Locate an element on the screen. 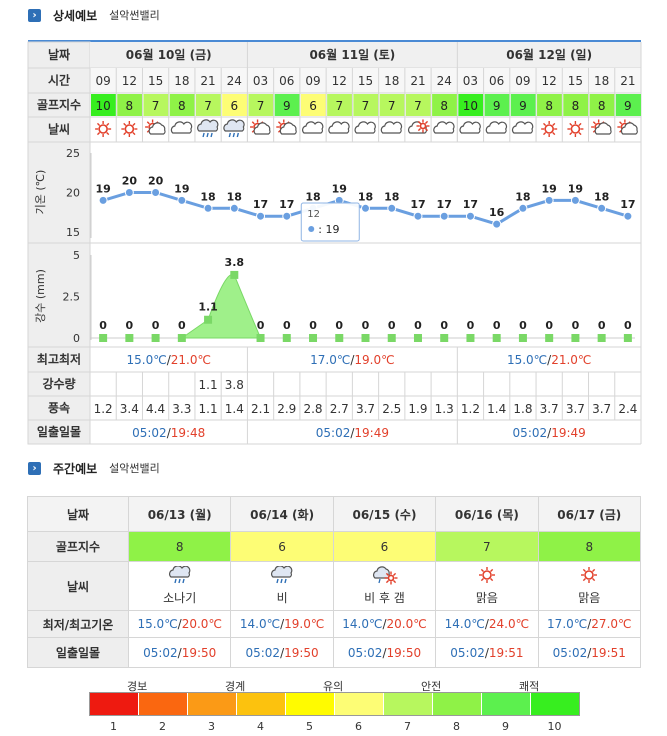  weekly-max-temp: 24.0℃ is located at coordinates (509, 624).